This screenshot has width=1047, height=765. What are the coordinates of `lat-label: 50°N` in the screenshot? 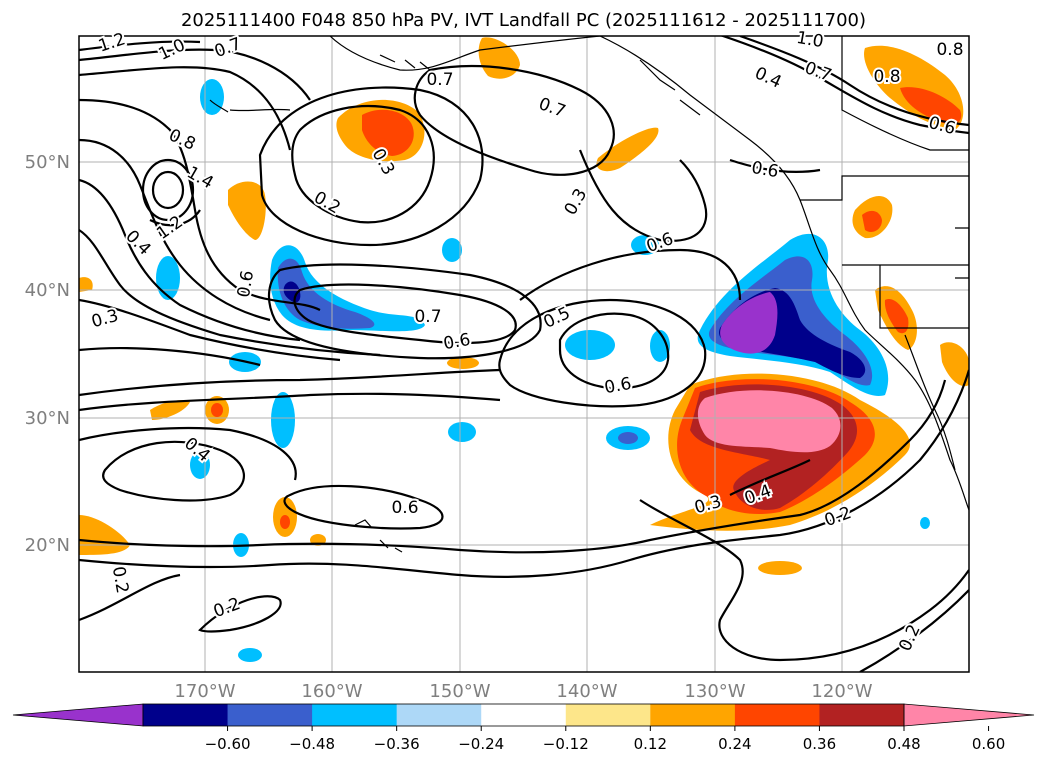 It's located at (47, 162).